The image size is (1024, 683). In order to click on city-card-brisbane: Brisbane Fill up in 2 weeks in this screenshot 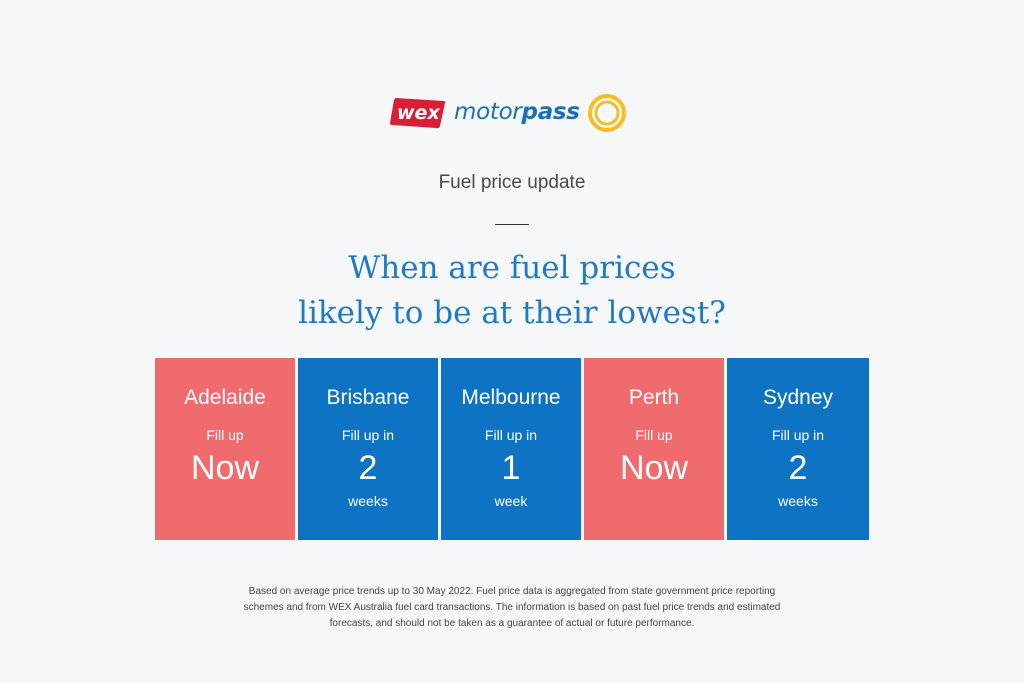, I will do `click(368, 449)`.